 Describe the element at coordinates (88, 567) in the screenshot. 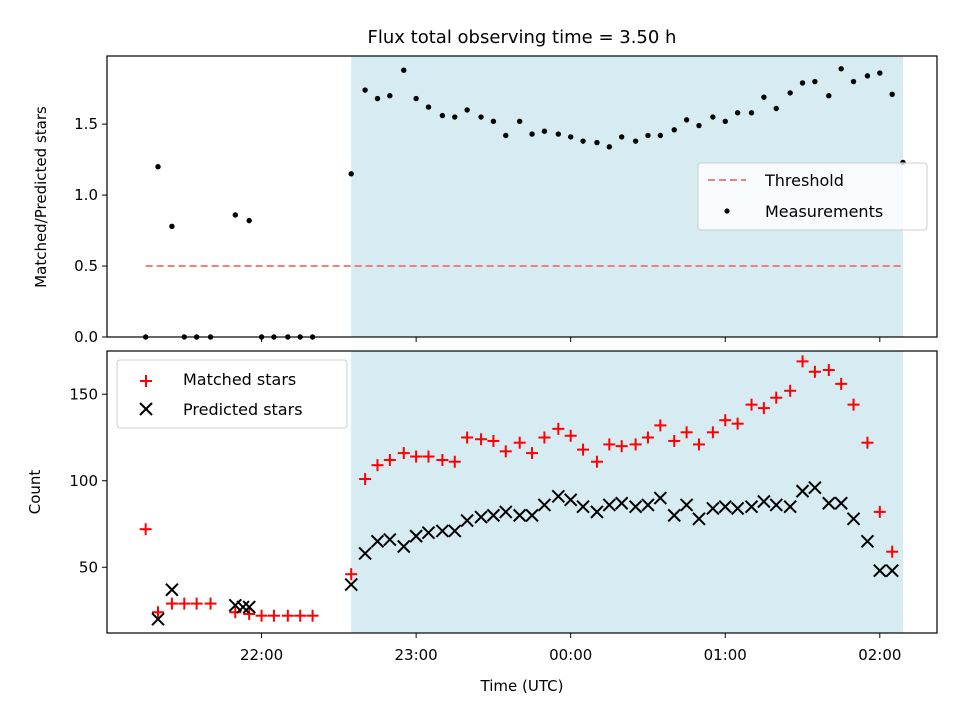

I see `y-tick-label: 50` at that location.